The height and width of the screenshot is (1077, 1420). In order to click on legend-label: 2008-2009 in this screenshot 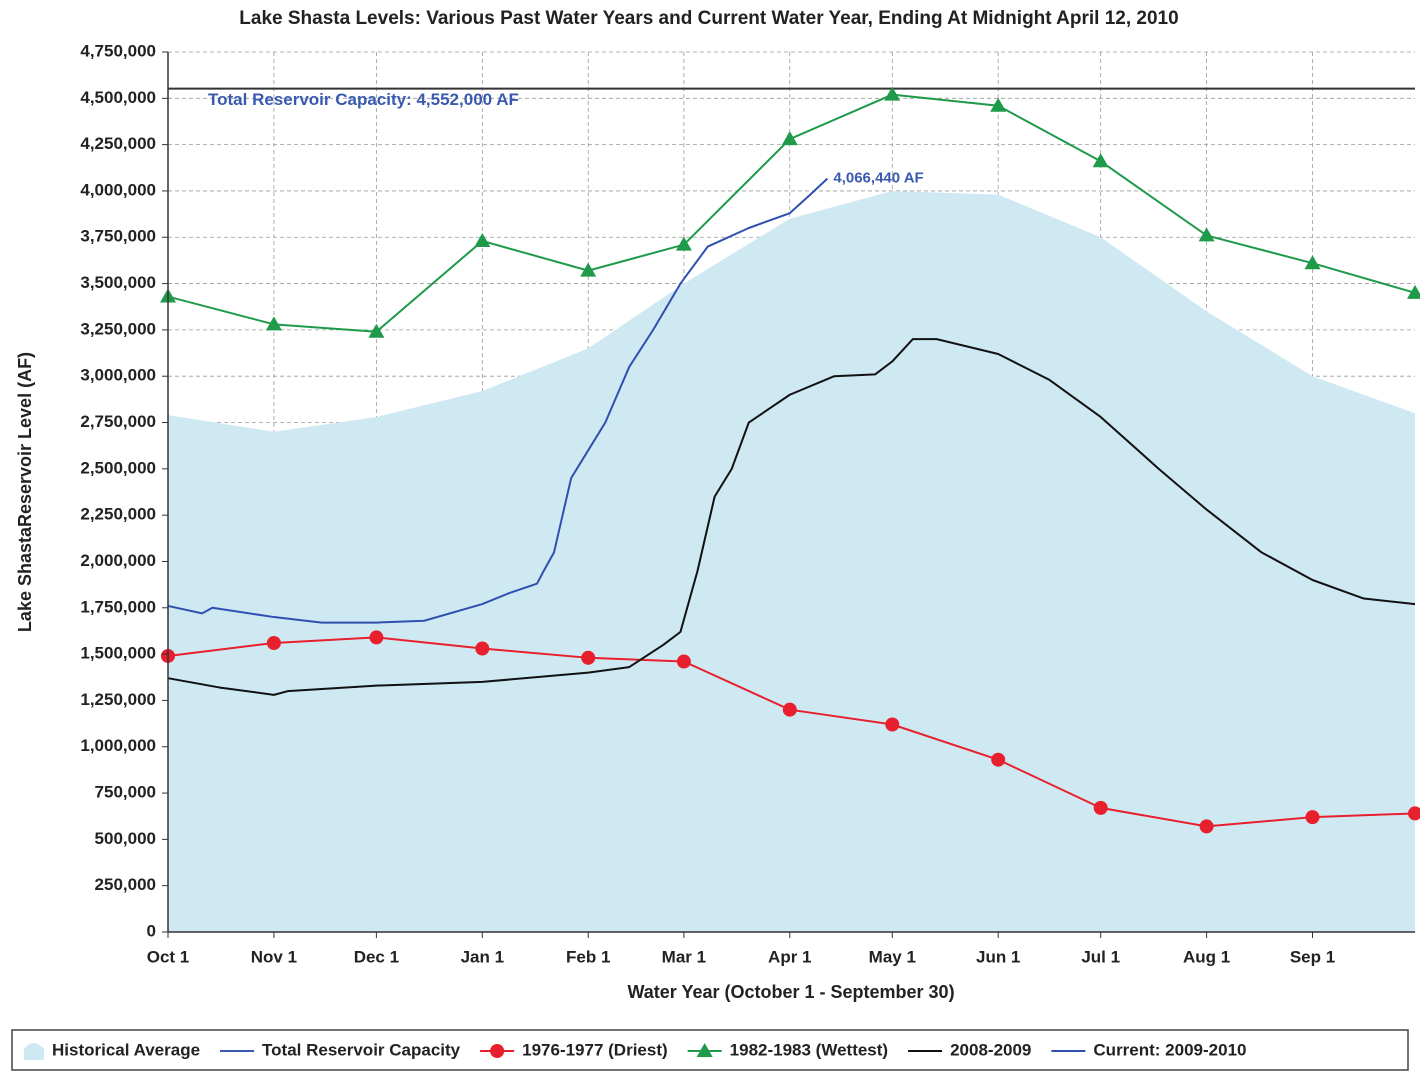, I will do `click(990, 1049)`.